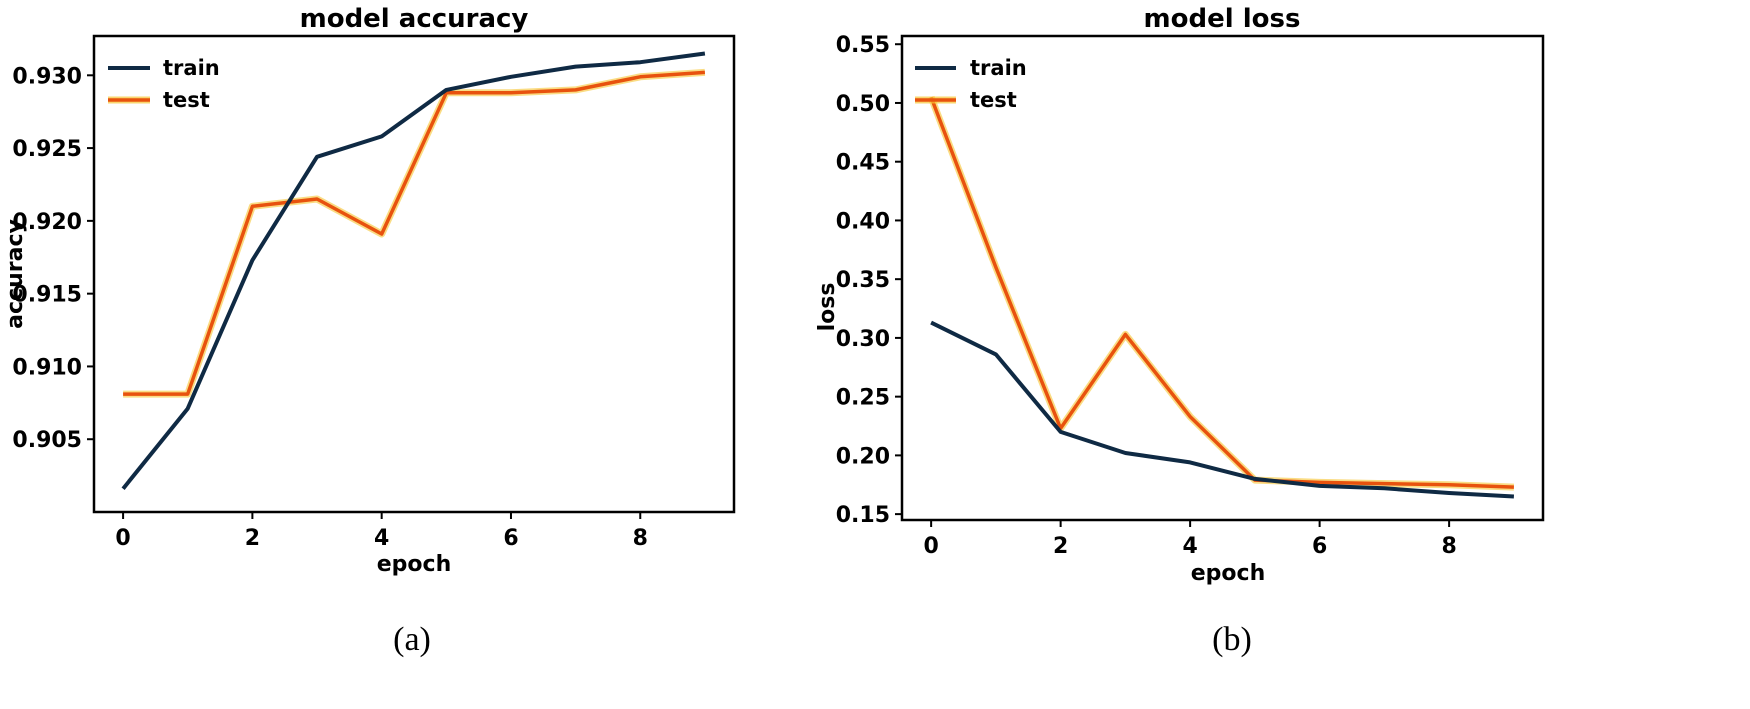 The width and height of the screenshot is (1750, 709). Describe the element at coordinates (1222, 19) in the screenshot. I see `chart-title-loss: model loss` at that location.